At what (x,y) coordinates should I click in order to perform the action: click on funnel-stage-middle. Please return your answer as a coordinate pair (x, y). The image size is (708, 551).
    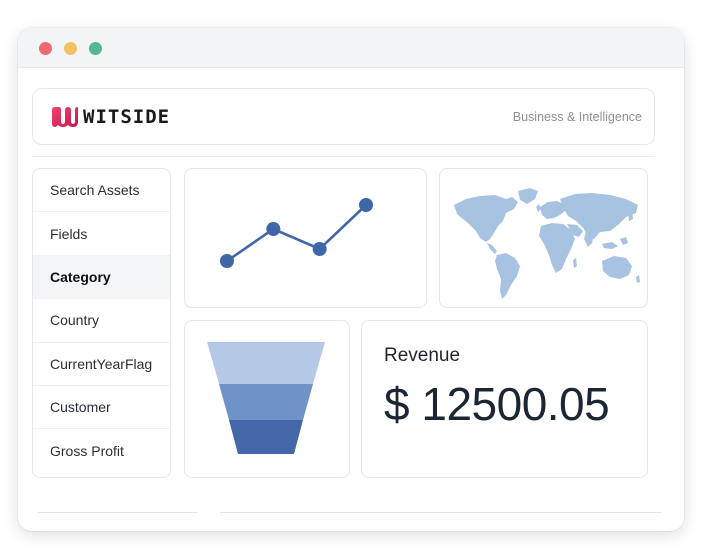
    Looking at the image, I should click on (266, 402).